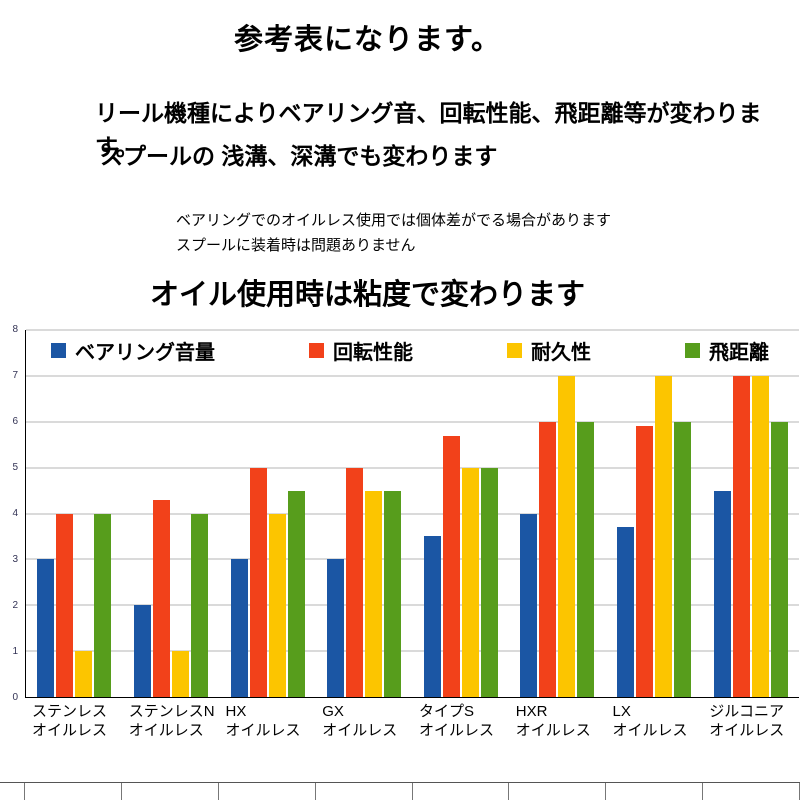 The width and height of the screenshot is (800, 800). What do you see at coordinates (750, 721) in the screenshot?
I see `category-label: ジルコニア オイルレス` at bounding box center [750, 721].